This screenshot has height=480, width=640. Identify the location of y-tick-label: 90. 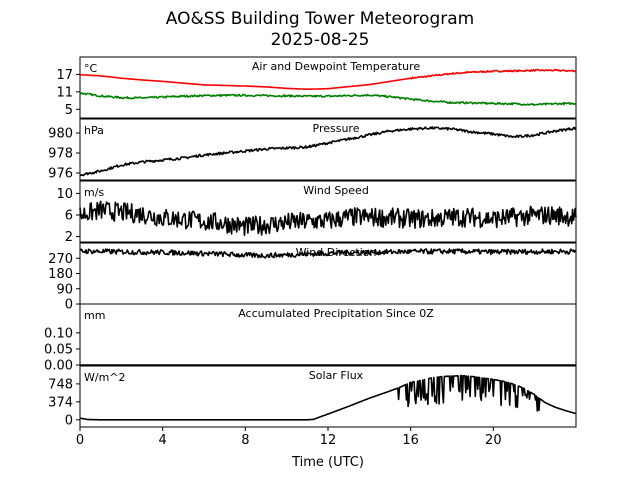
(64, 289).